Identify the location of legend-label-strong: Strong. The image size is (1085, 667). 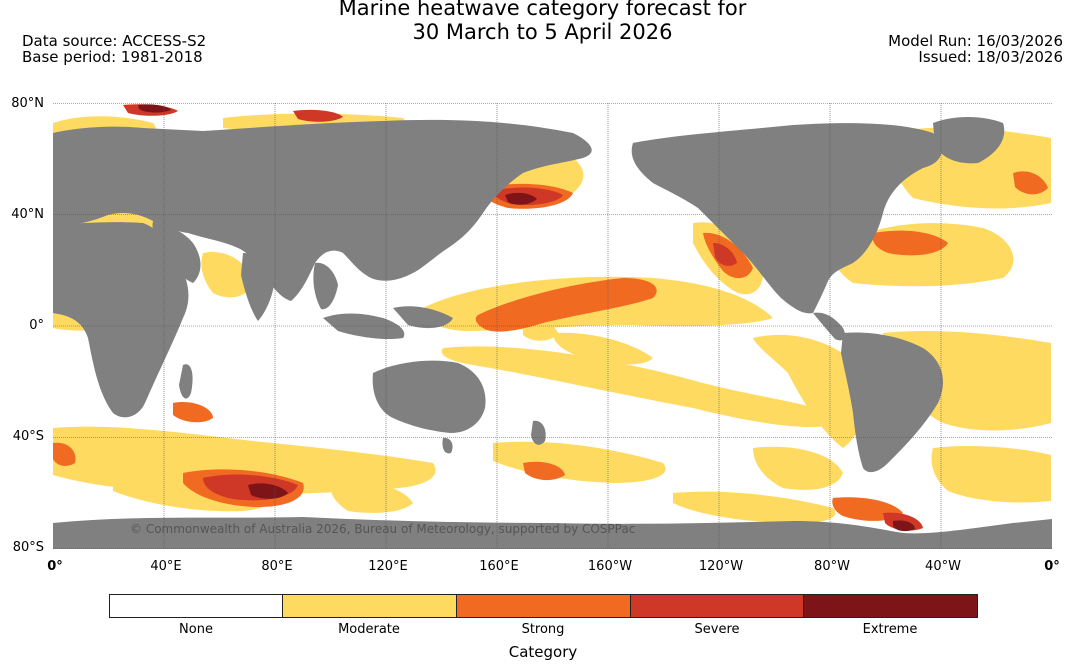
(543, 629).